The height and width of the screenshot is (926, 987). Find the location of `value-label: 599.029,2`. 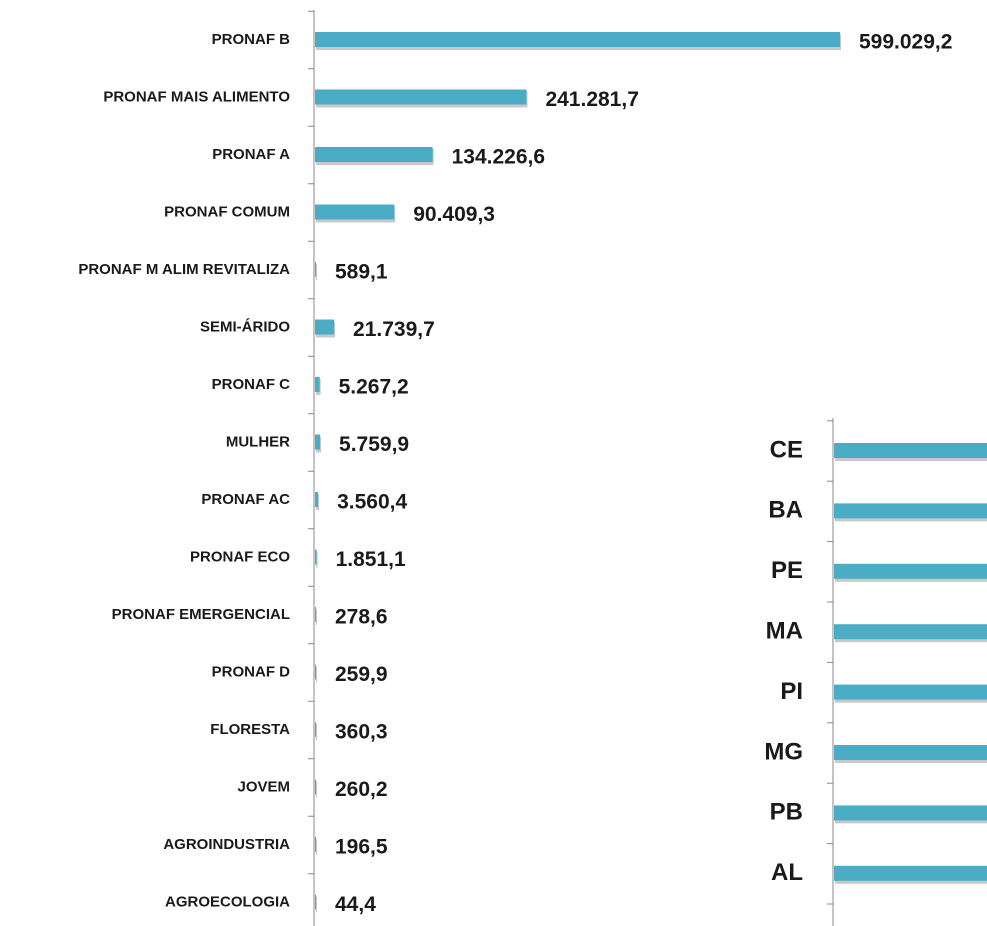

value-label: 599.029,2 is located at coordinates (905, 42).